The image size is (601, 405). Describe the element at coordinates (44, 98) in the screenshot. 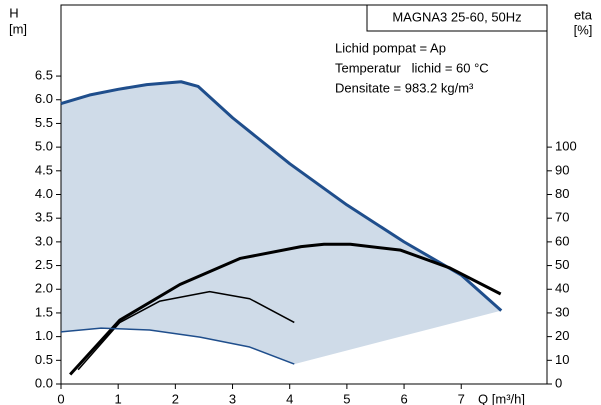

I see `y-tick-label: 6.0` at that location.